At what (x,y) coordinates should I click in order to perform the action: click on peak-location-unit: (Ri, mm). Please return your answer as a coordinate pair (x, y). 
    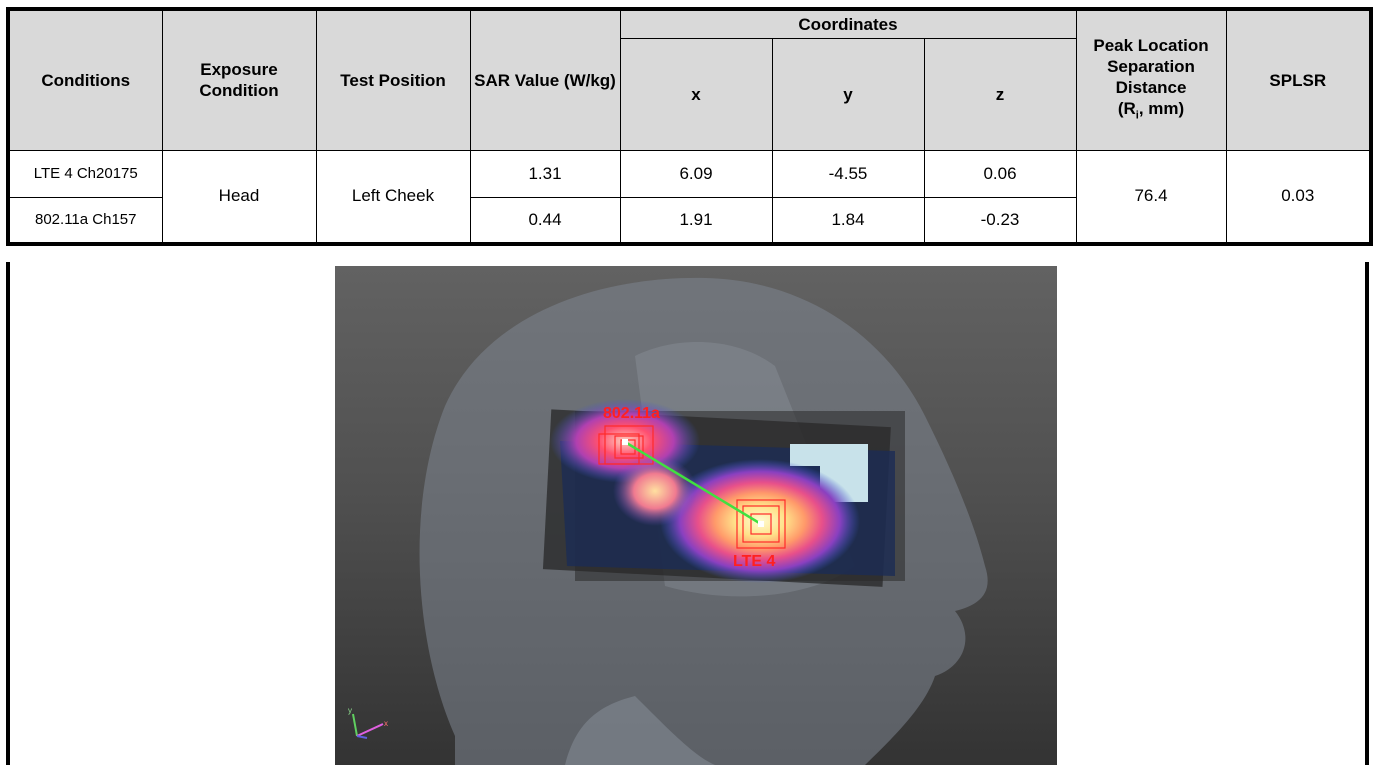
    Looking at the image, I should click on (1151, 109).